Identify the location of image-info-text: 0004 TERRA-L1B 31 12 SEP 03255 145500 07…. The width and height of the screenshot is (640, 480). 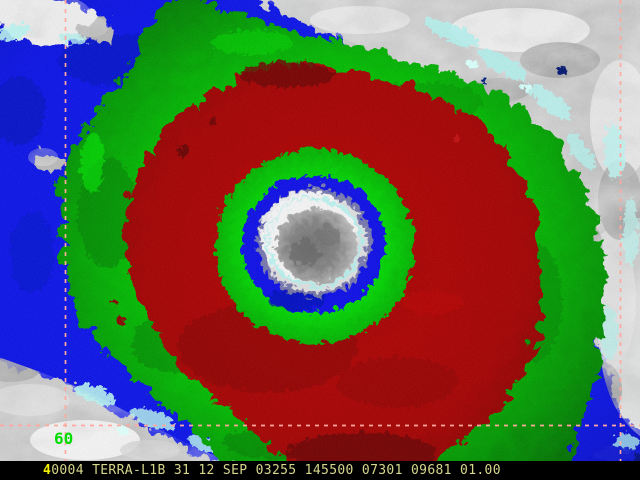
(276, 470).